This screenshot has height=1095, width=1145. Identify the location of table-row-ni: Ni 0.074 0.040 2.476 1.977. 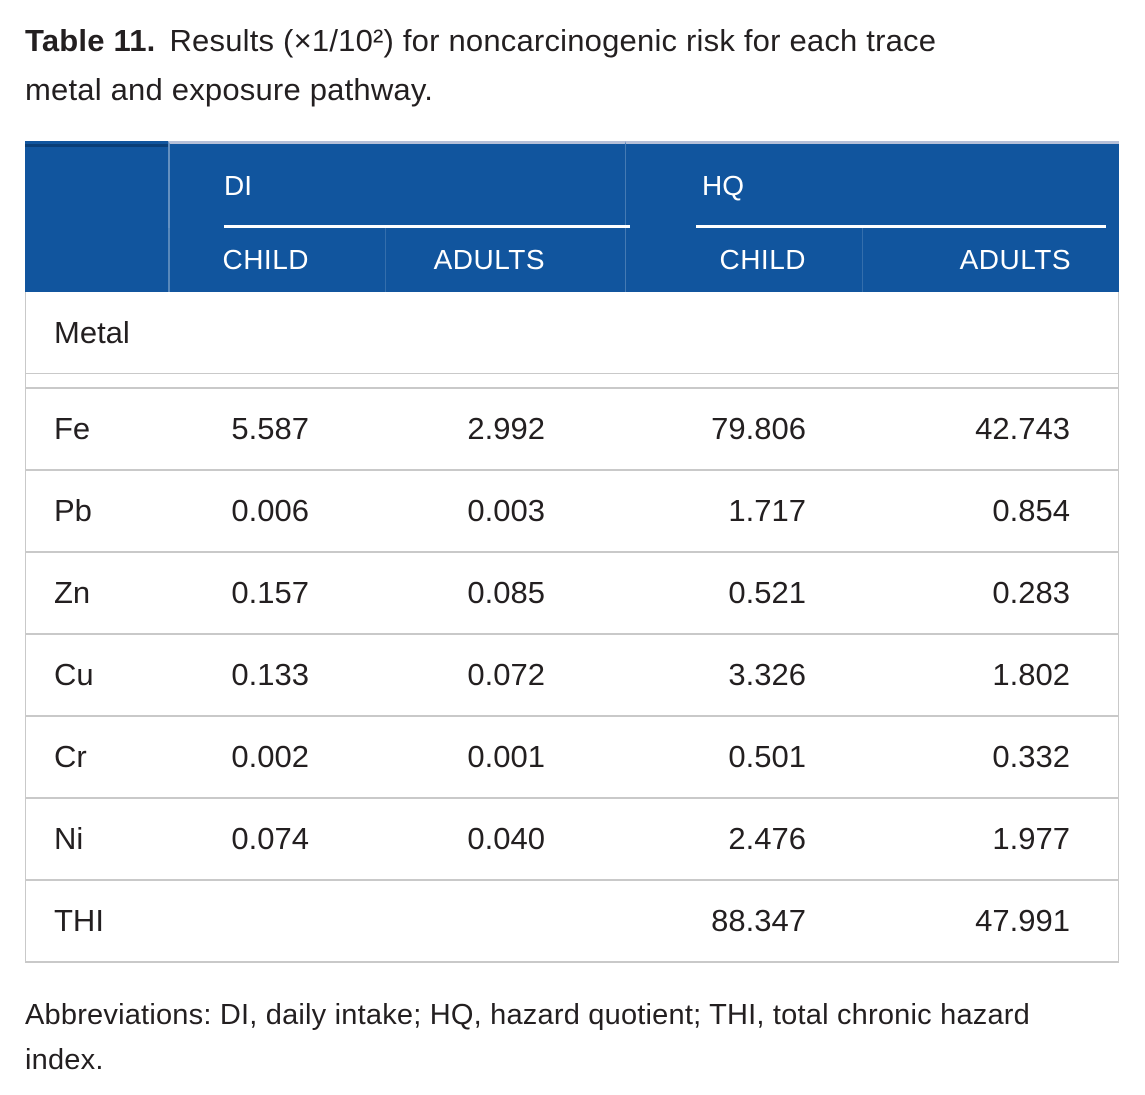
(572, 840).